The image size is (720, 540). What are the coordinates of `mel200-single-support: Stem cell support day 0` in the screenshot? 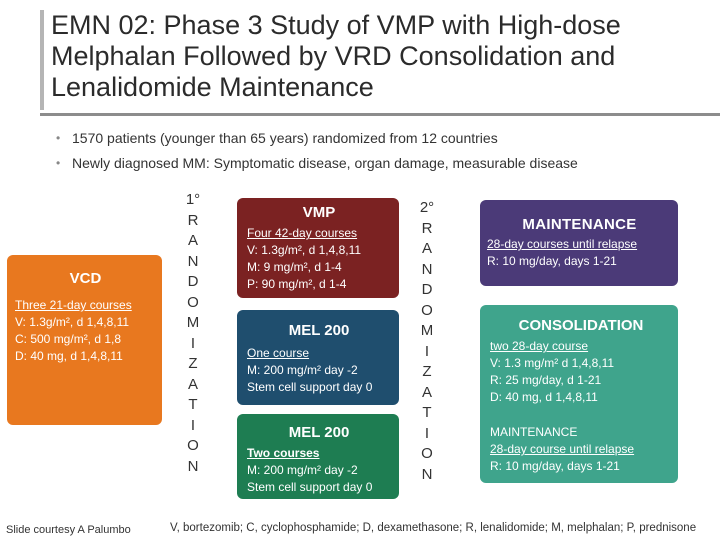 It's located at (310, 387).